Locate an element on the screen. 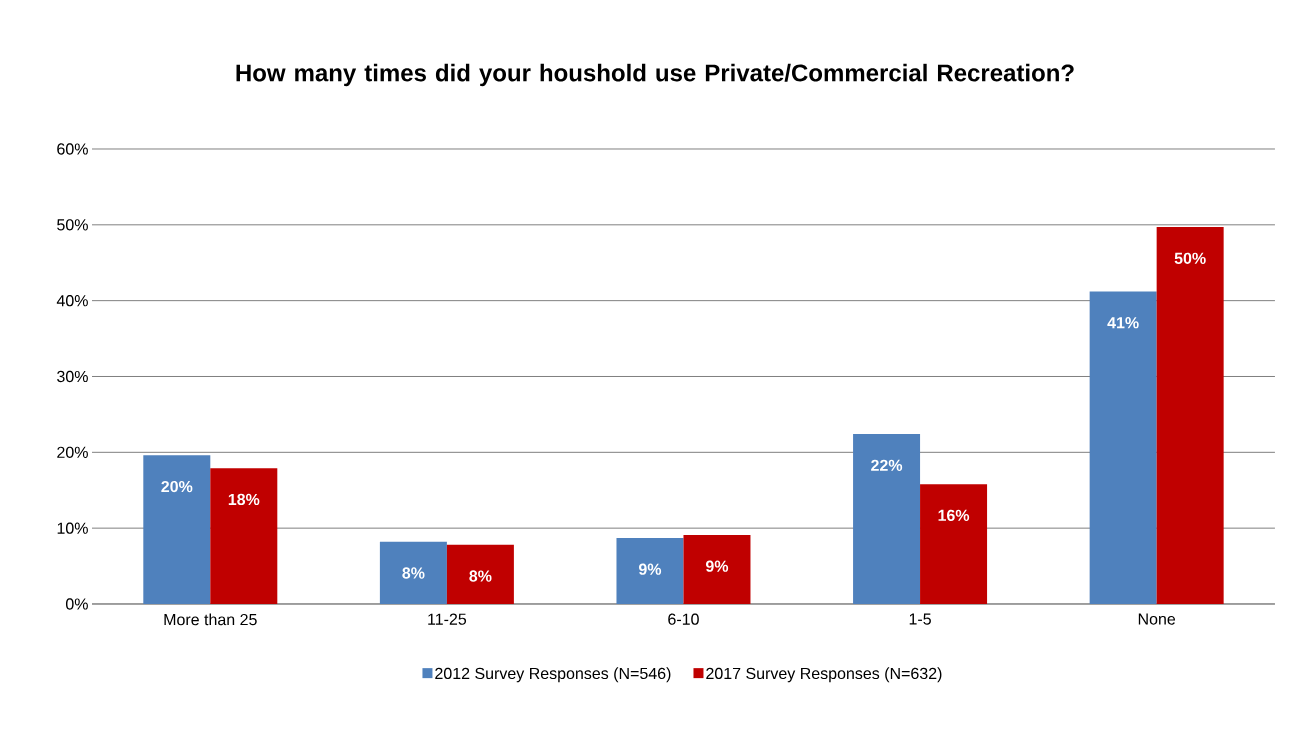 The height and width of the screenshot is (730, 1305). data-label: 16% is located at coordinates (954, 515).